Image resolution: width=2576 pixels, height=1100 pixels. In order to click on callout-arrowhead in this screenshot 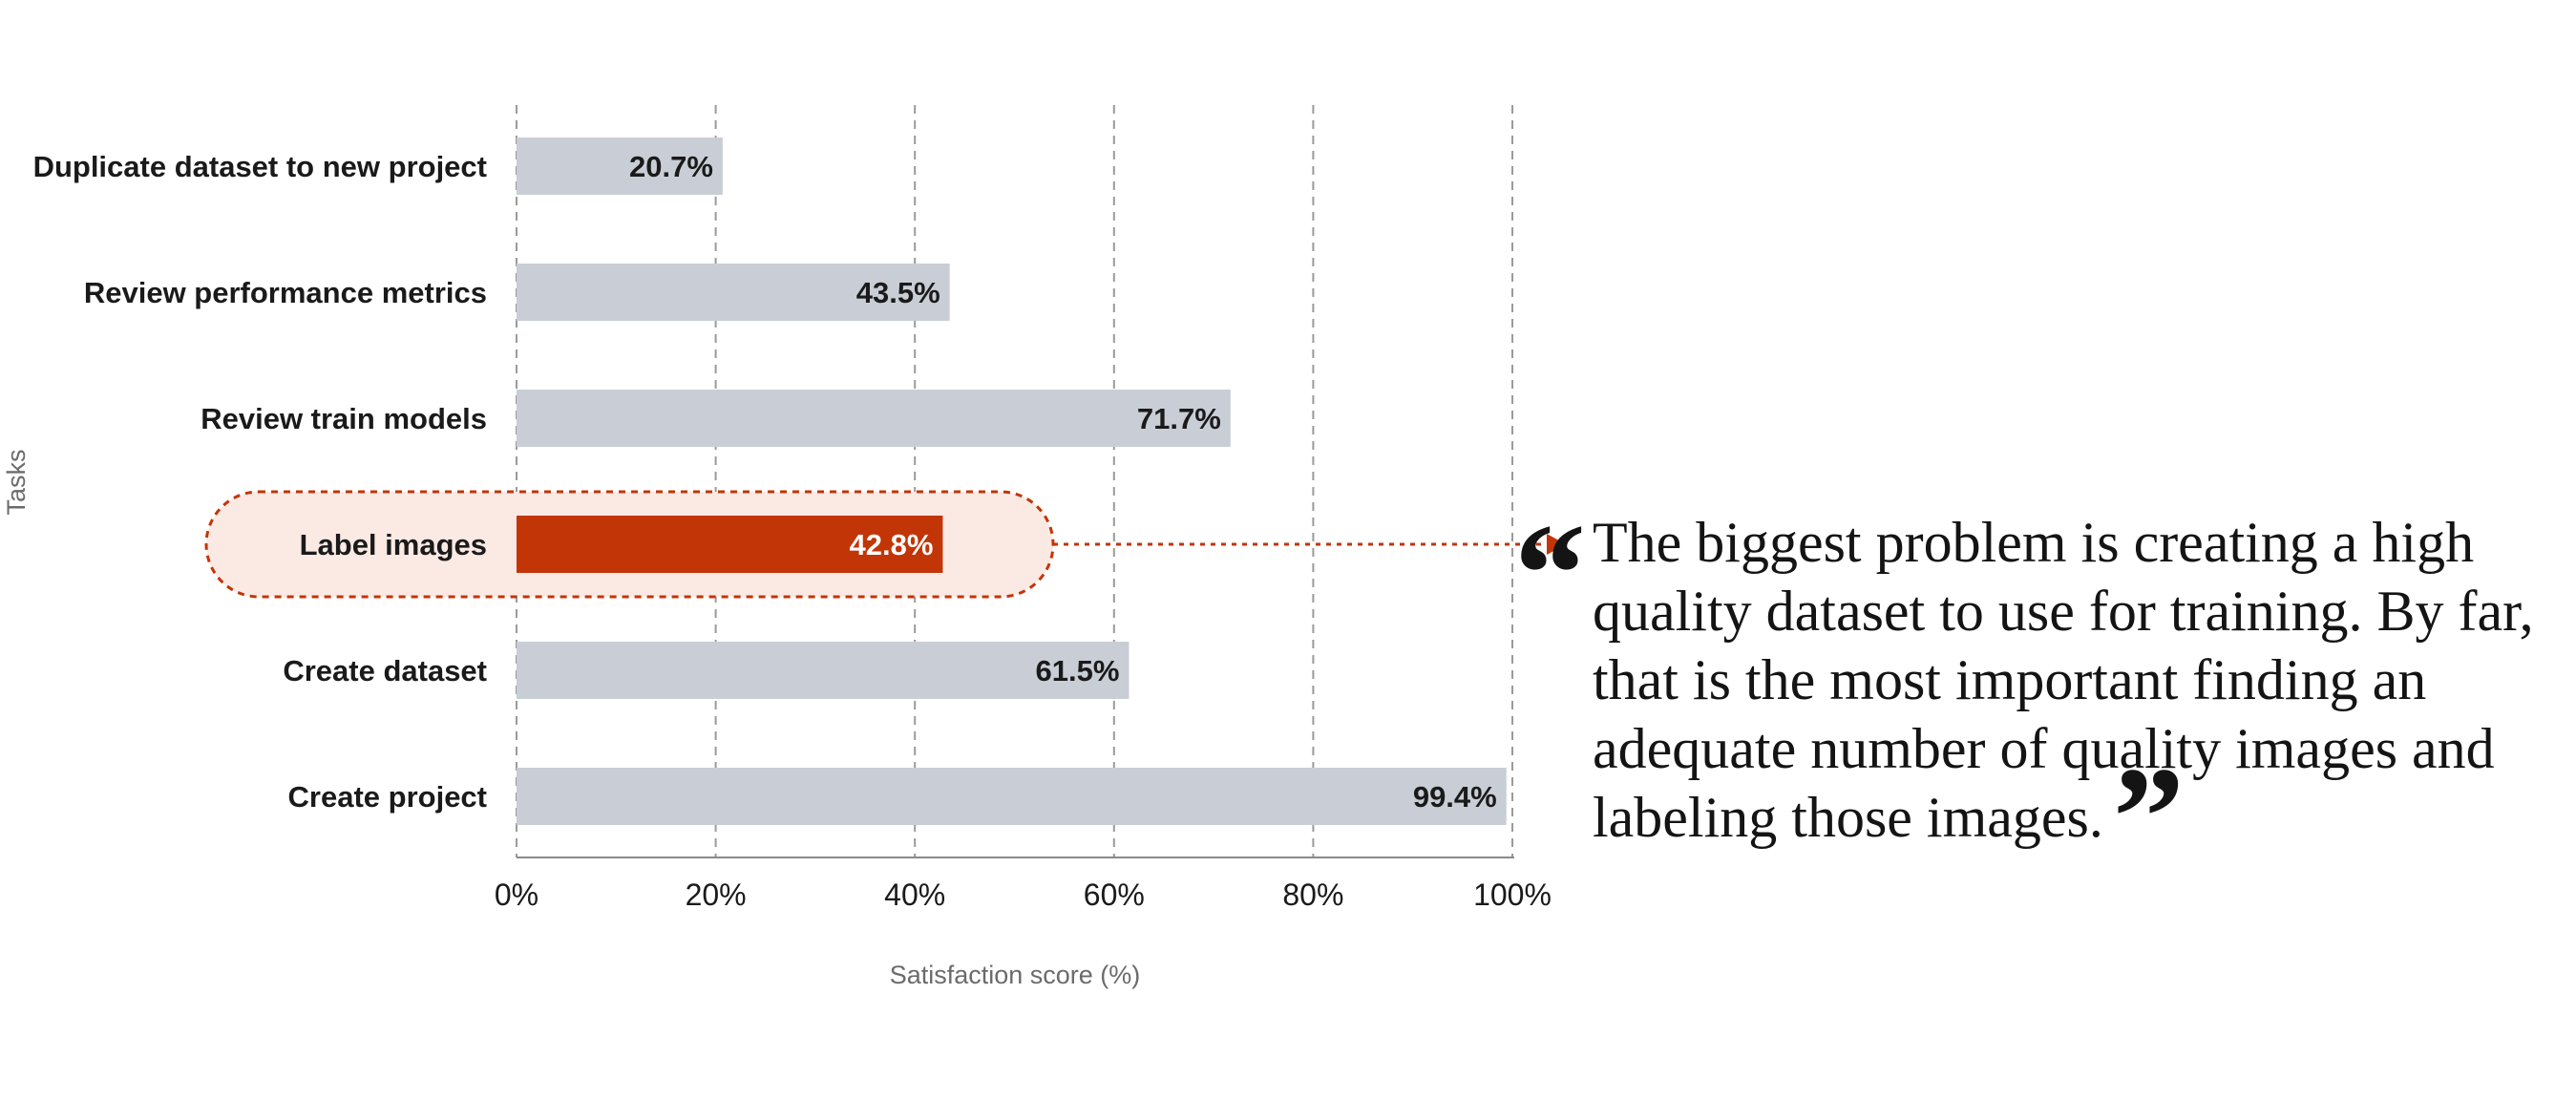, I will do `click(1556, 544)`.